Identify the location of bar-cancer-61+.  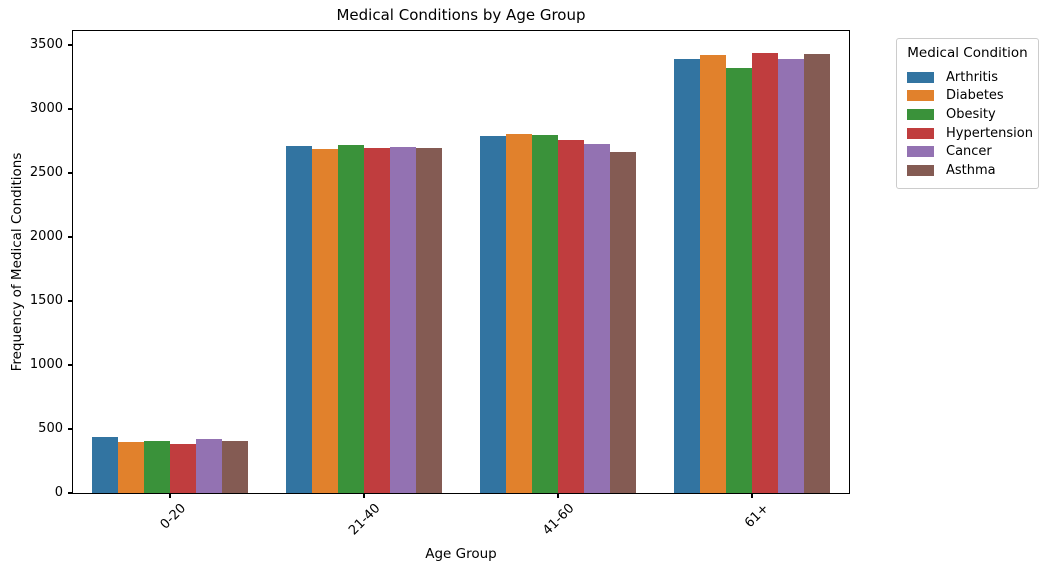
(790, 276).